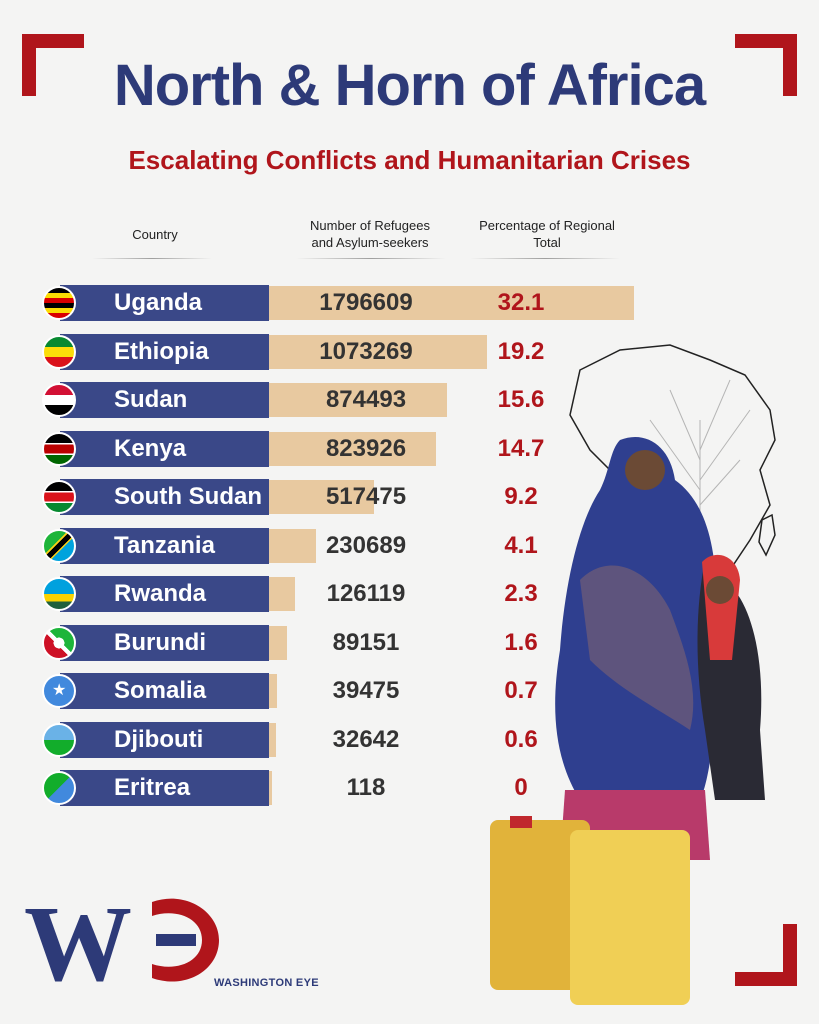  I want to click on washington-eye-logo: W, so click(121, 938).